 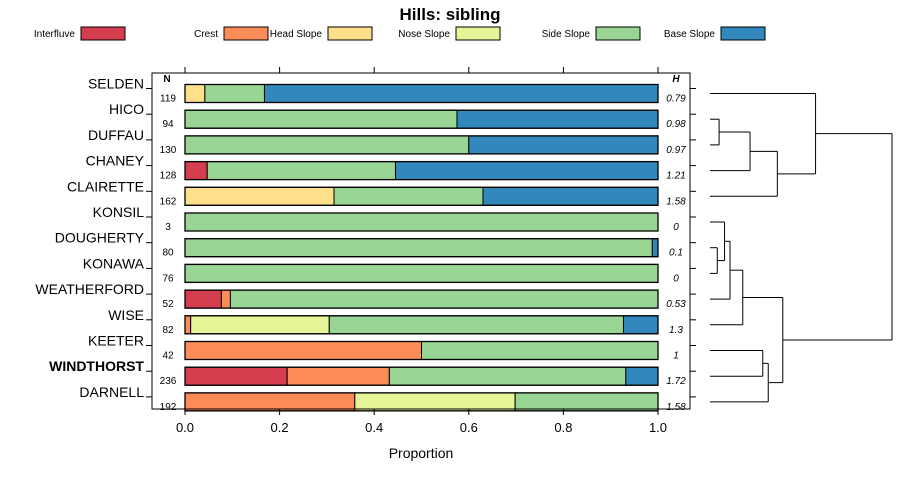 What do you see at coordinates (126, 315) in the screenshot?
I see `category-label: WISE` at bounding box center [126, 315].